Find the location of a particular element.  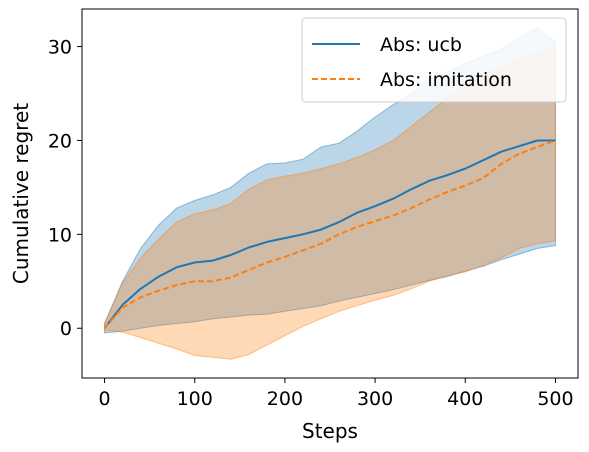

x-axis-label: Steps is located at coordinates (330, 431).